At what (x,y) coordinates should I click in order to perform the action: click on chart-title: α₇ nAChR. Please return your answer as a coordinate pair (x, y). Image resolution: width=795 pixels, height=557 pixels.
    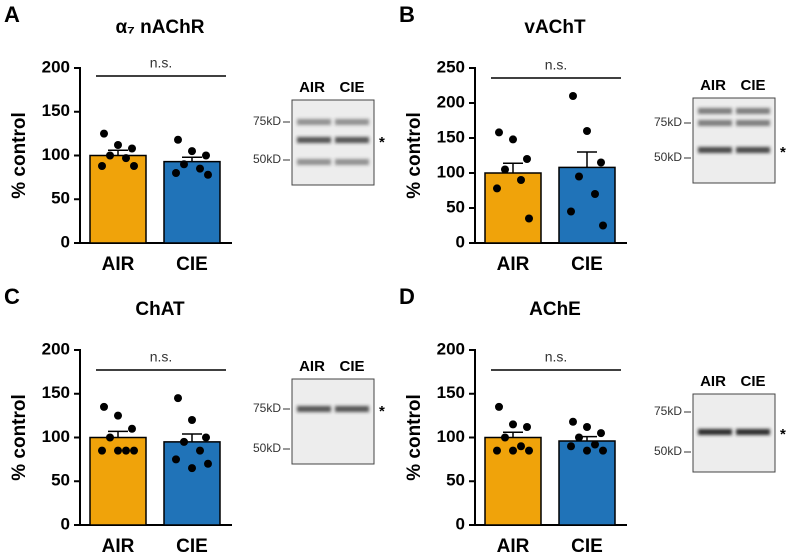
    Looking at the image, I should click on (160, 27).